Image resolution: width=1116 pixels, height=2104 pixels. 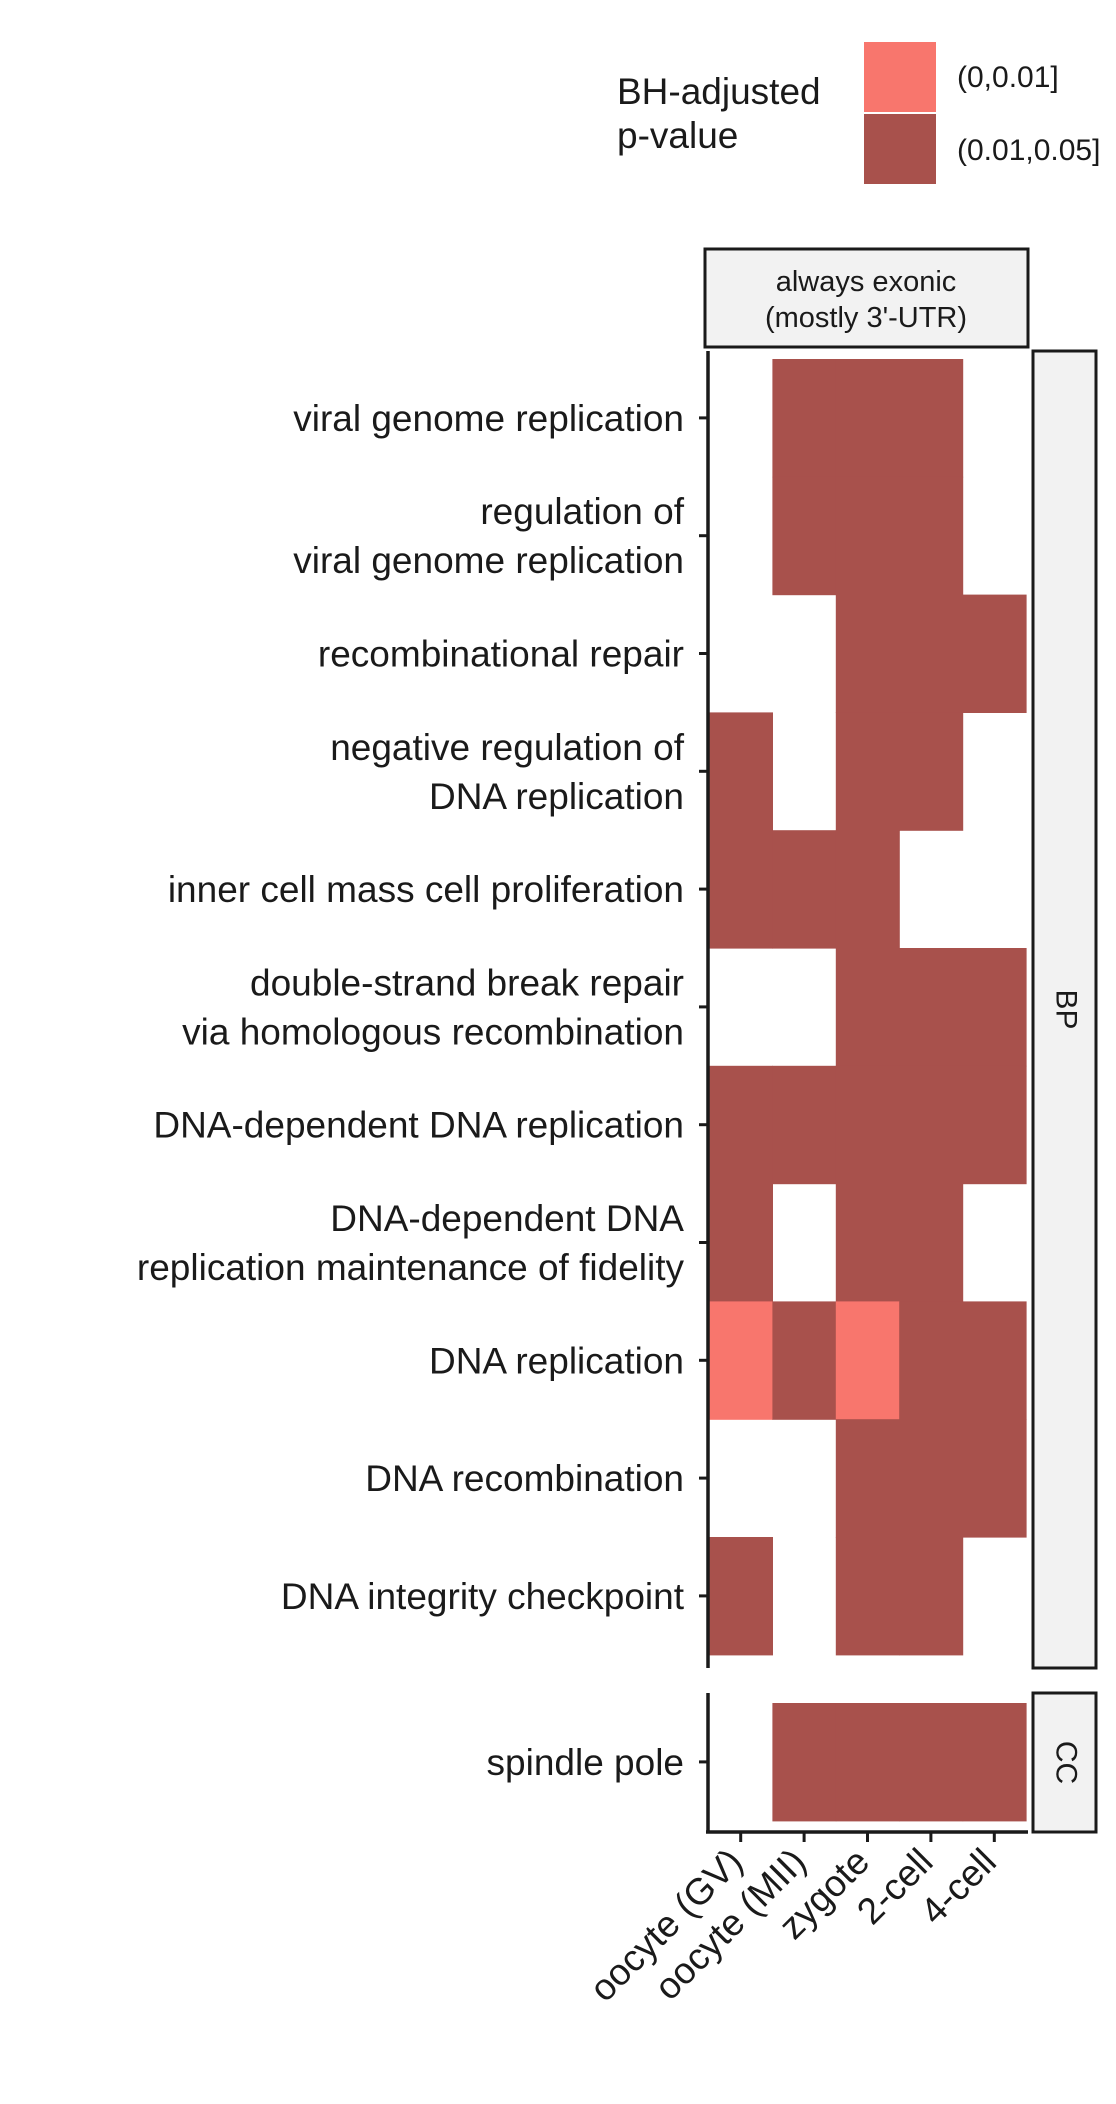 I want to click on facet-strip-label: CC, so click(x=1066, y=1762).